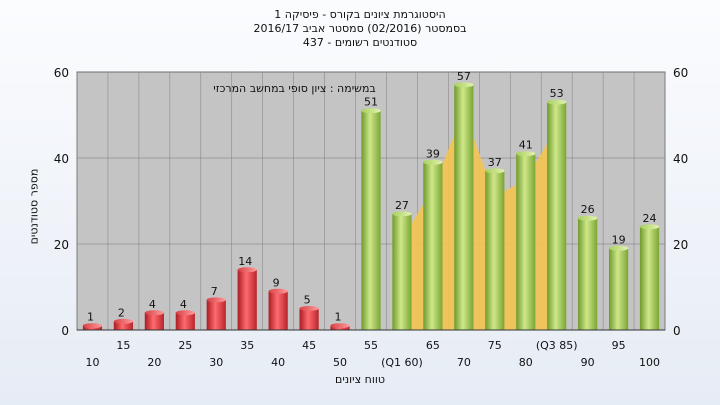  I want to click on x-tick-label: 15, so click(123, 345).